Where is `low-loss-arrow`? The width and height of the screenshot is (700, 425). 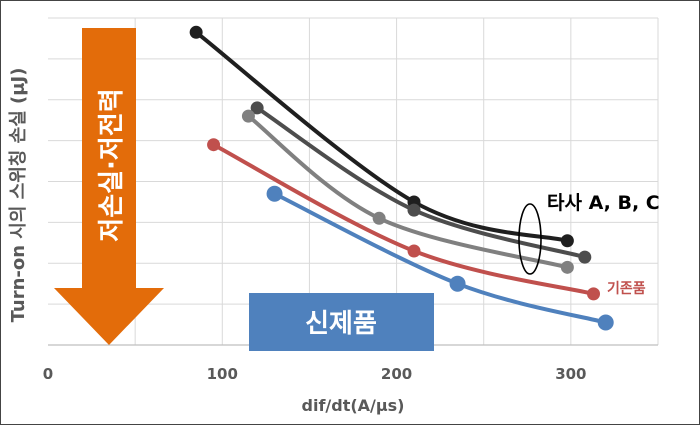
low-loss-arrow is located at coordinates (109, 186).